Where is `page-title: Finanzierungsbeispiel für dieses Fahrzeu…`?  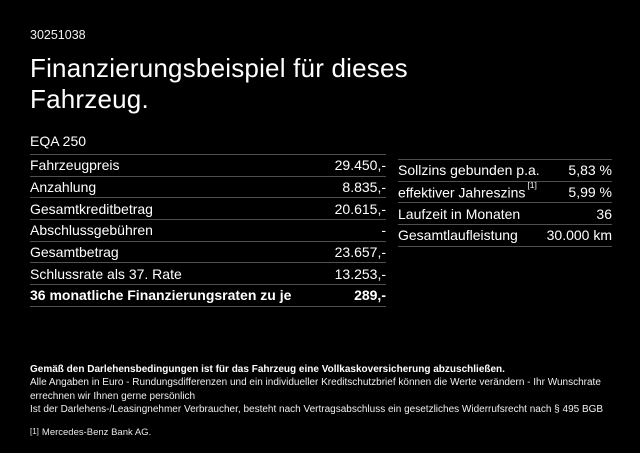 page-title: Finanzierungsbeispiel für dieses Fahrzeu… is located at coordinates (219, 83).